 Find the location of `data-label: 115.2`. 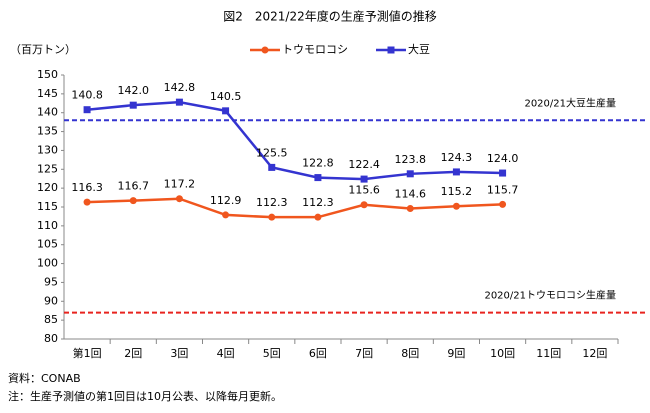

data-label: 115.2 is located at coordinates (457, 191).